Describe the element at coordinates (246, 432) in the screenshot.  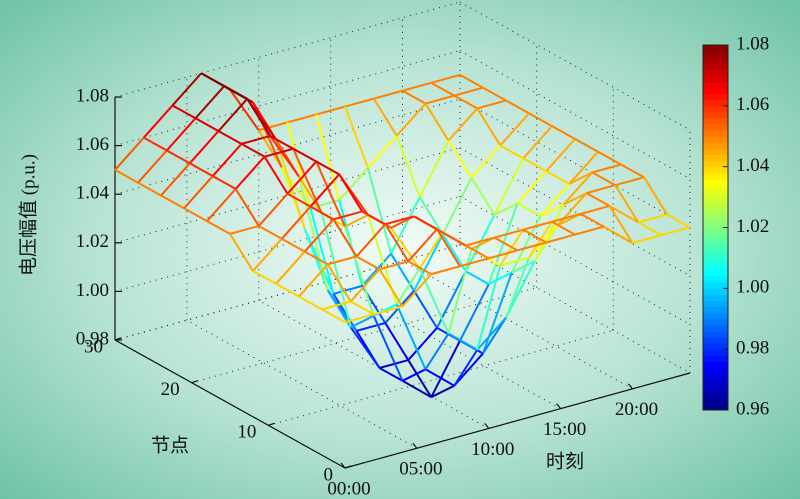
I see `y-tick-label: 10` at that location.